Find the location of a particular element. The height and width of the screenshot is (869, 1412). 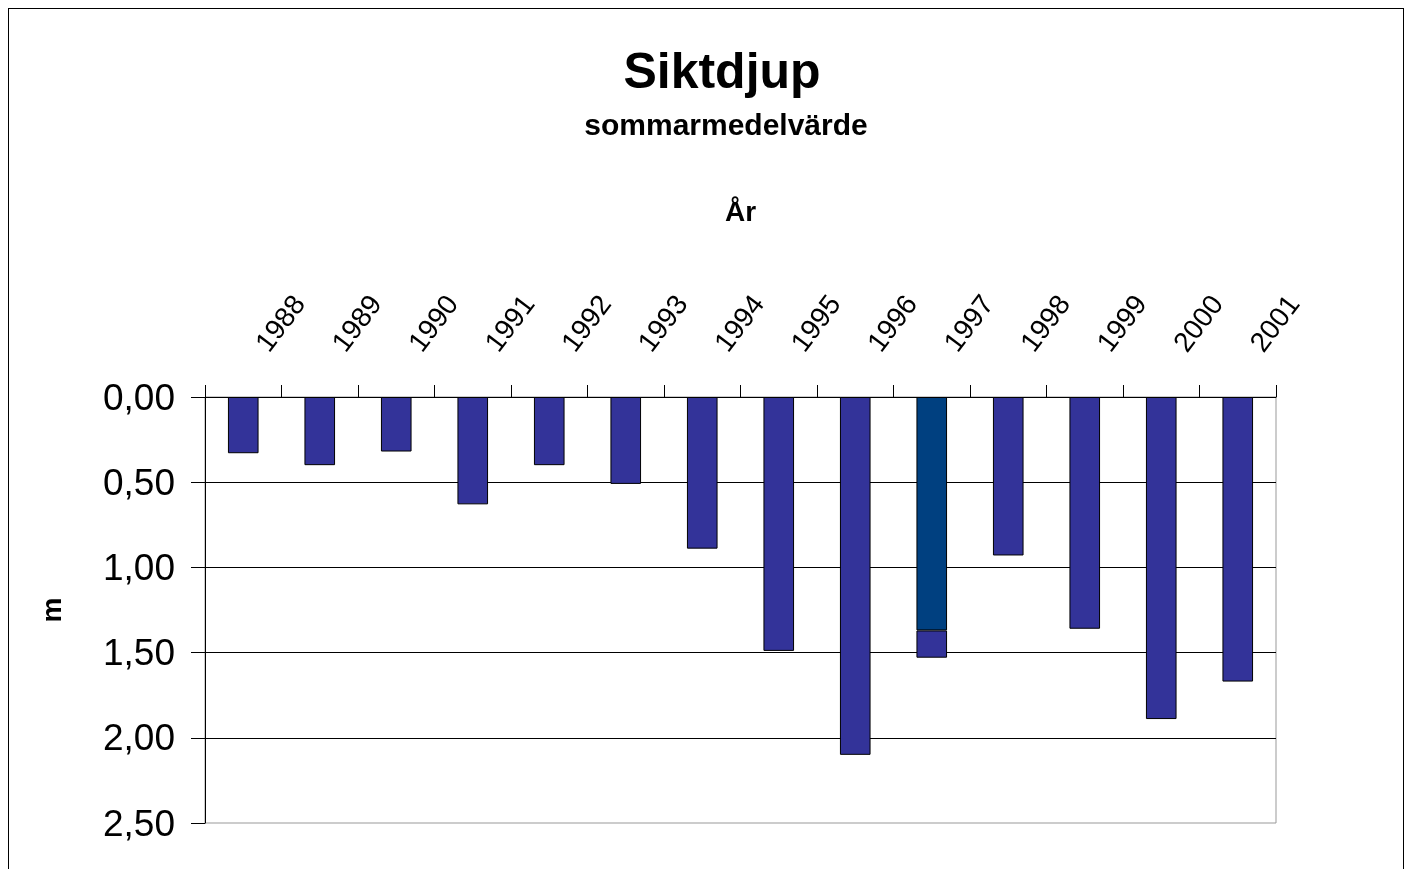

y-tick-label: 1,00 is located at coordinates (138, 567).